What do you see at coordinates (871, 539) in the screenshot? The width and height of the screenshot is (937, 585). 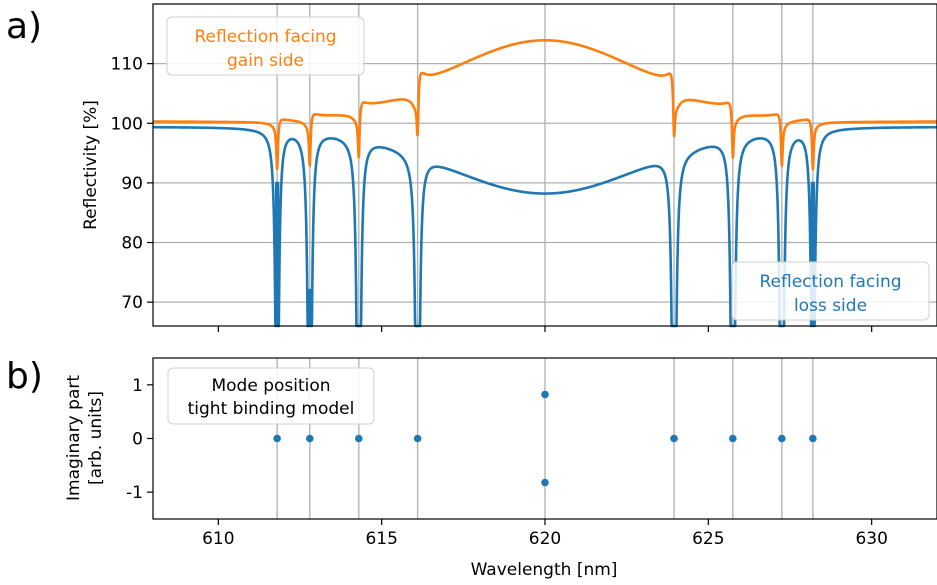 I see `x-tick-label: 630` at bounding box center [871, 539].